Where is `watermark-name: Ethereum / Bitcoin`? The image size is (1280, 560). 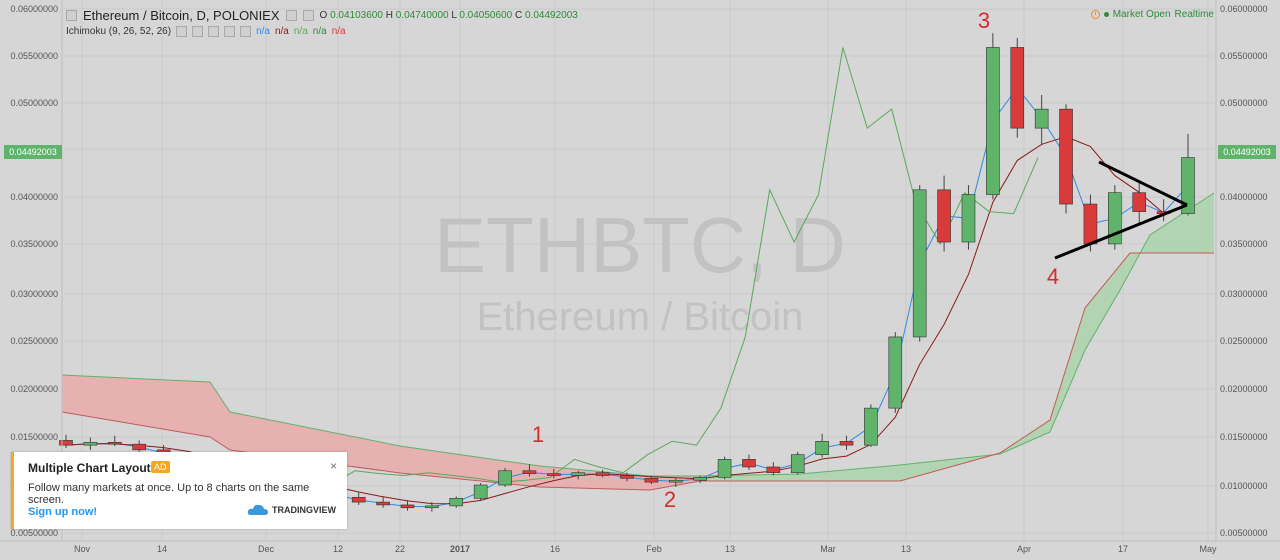 watermark-name: Ethereum / Bitcoin is located at coordinates (640, 317).